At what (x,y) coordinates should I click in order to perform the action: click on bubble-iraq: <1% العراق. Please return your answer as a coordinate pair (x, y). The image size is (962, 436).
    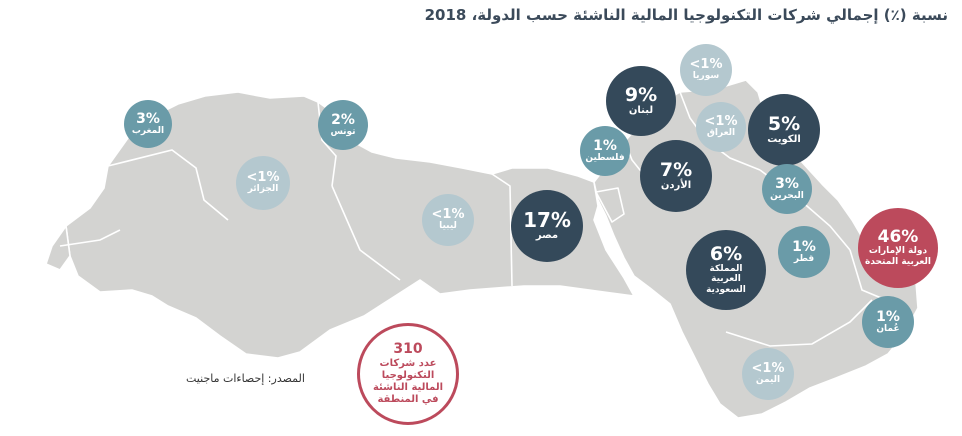
    Looking at the image, I should click on (721, 127).